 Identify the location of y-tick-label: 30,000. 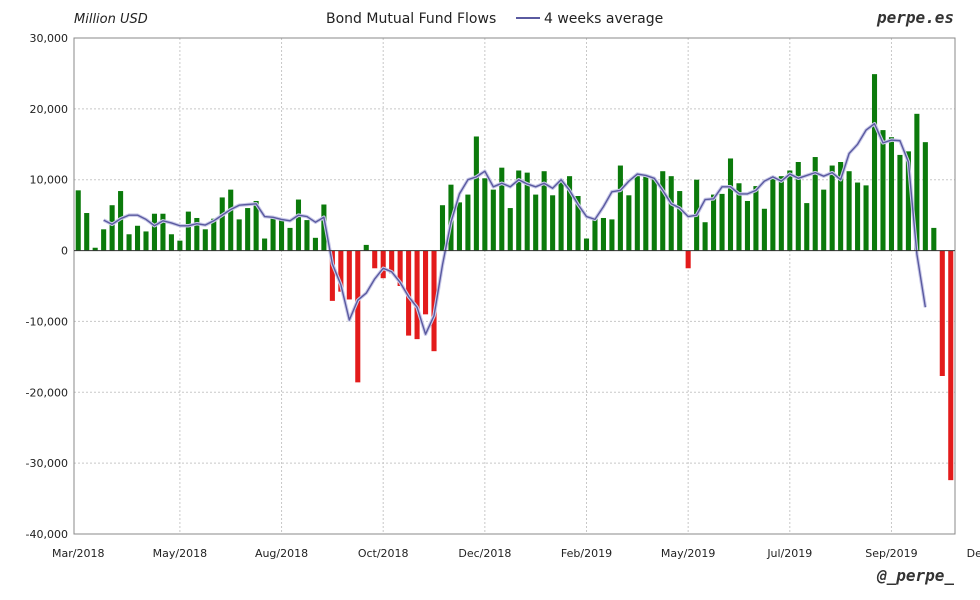
(49, 38).